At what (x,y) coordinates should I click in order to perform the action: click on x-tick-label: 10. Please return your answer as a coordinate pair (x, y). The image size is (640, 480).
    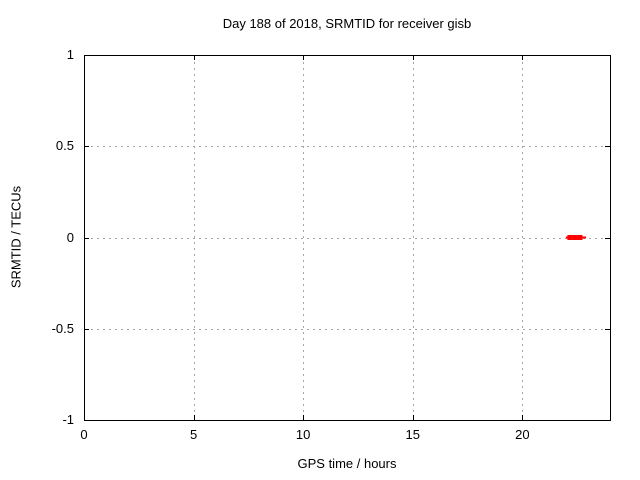
    Looking at the image, I should click on (303, 434).